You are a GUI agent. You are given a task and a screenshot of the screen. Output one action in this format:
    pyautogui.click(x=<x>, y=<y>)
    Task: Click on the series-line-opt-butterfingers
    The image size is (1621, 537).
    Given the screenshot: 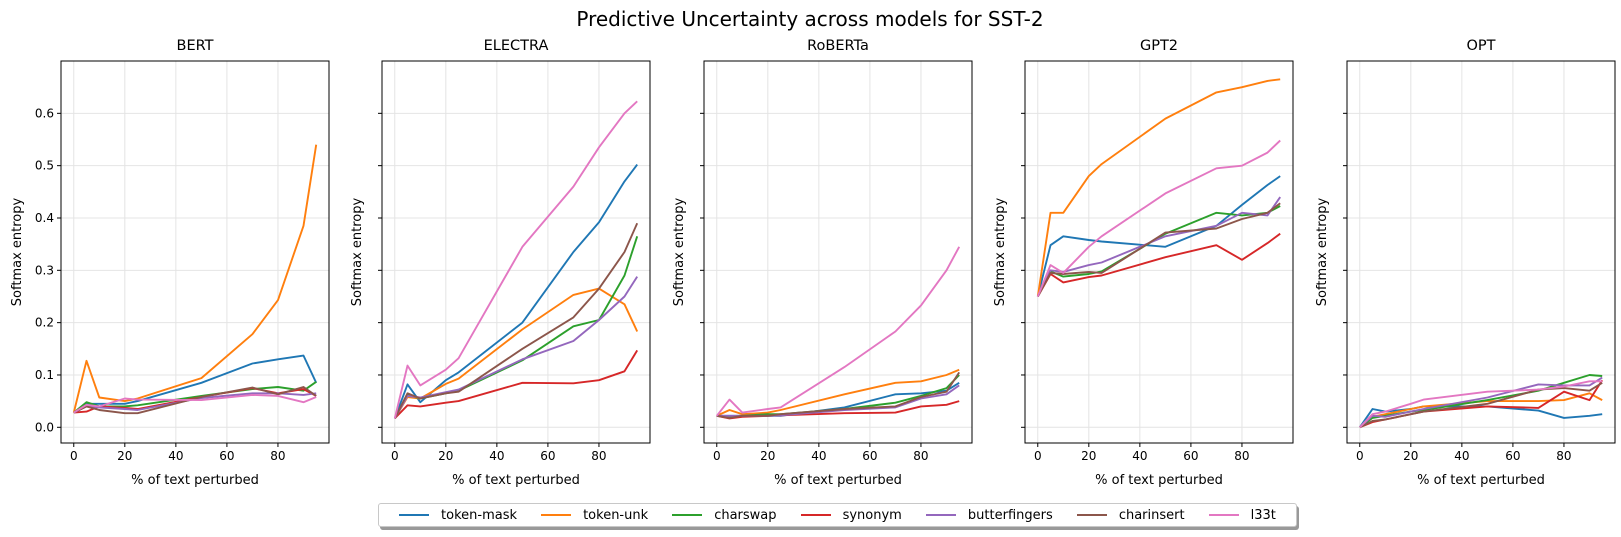 What is the action you would take?
    pyautogui.click(x=1481, y=402)
    